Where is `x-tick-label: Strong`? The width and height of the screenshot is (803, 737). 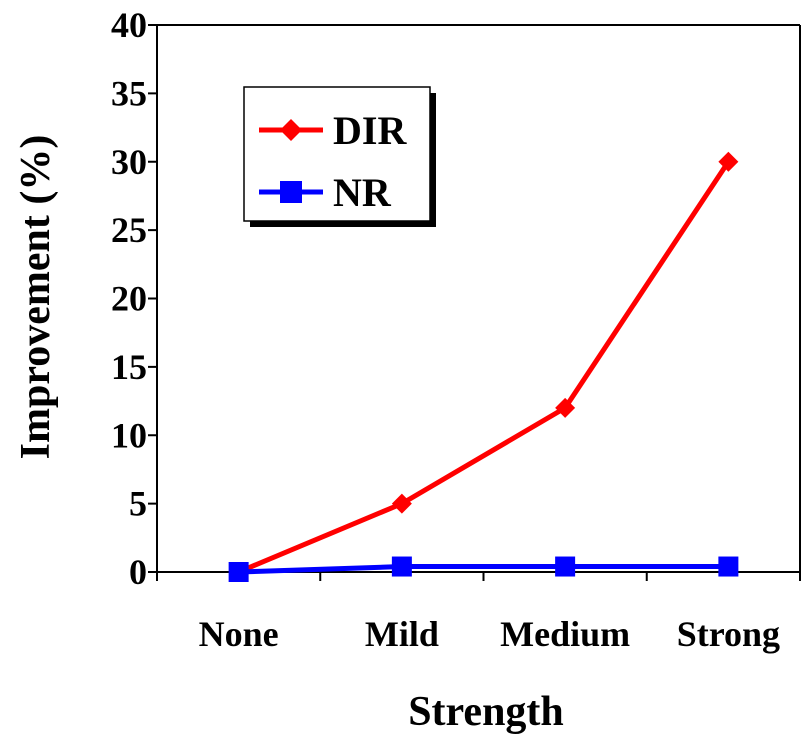 x-tick-label: Strong is located at coordinates (728, 634).